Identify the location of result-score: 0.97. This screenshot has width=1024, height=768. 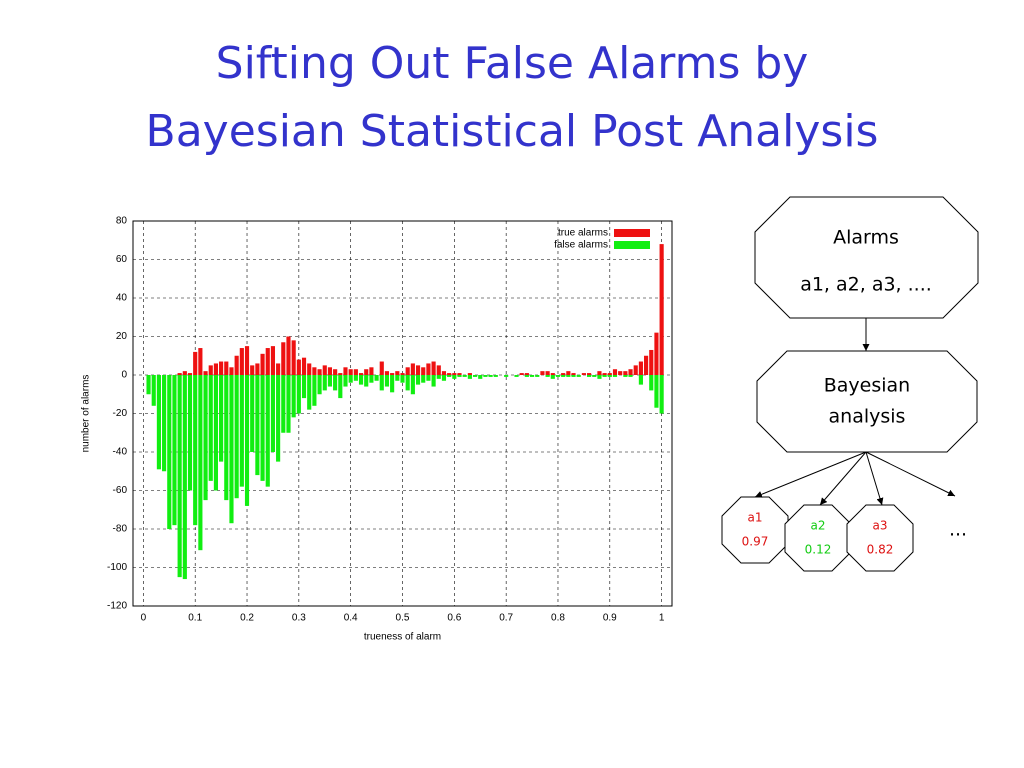
(755, 542).